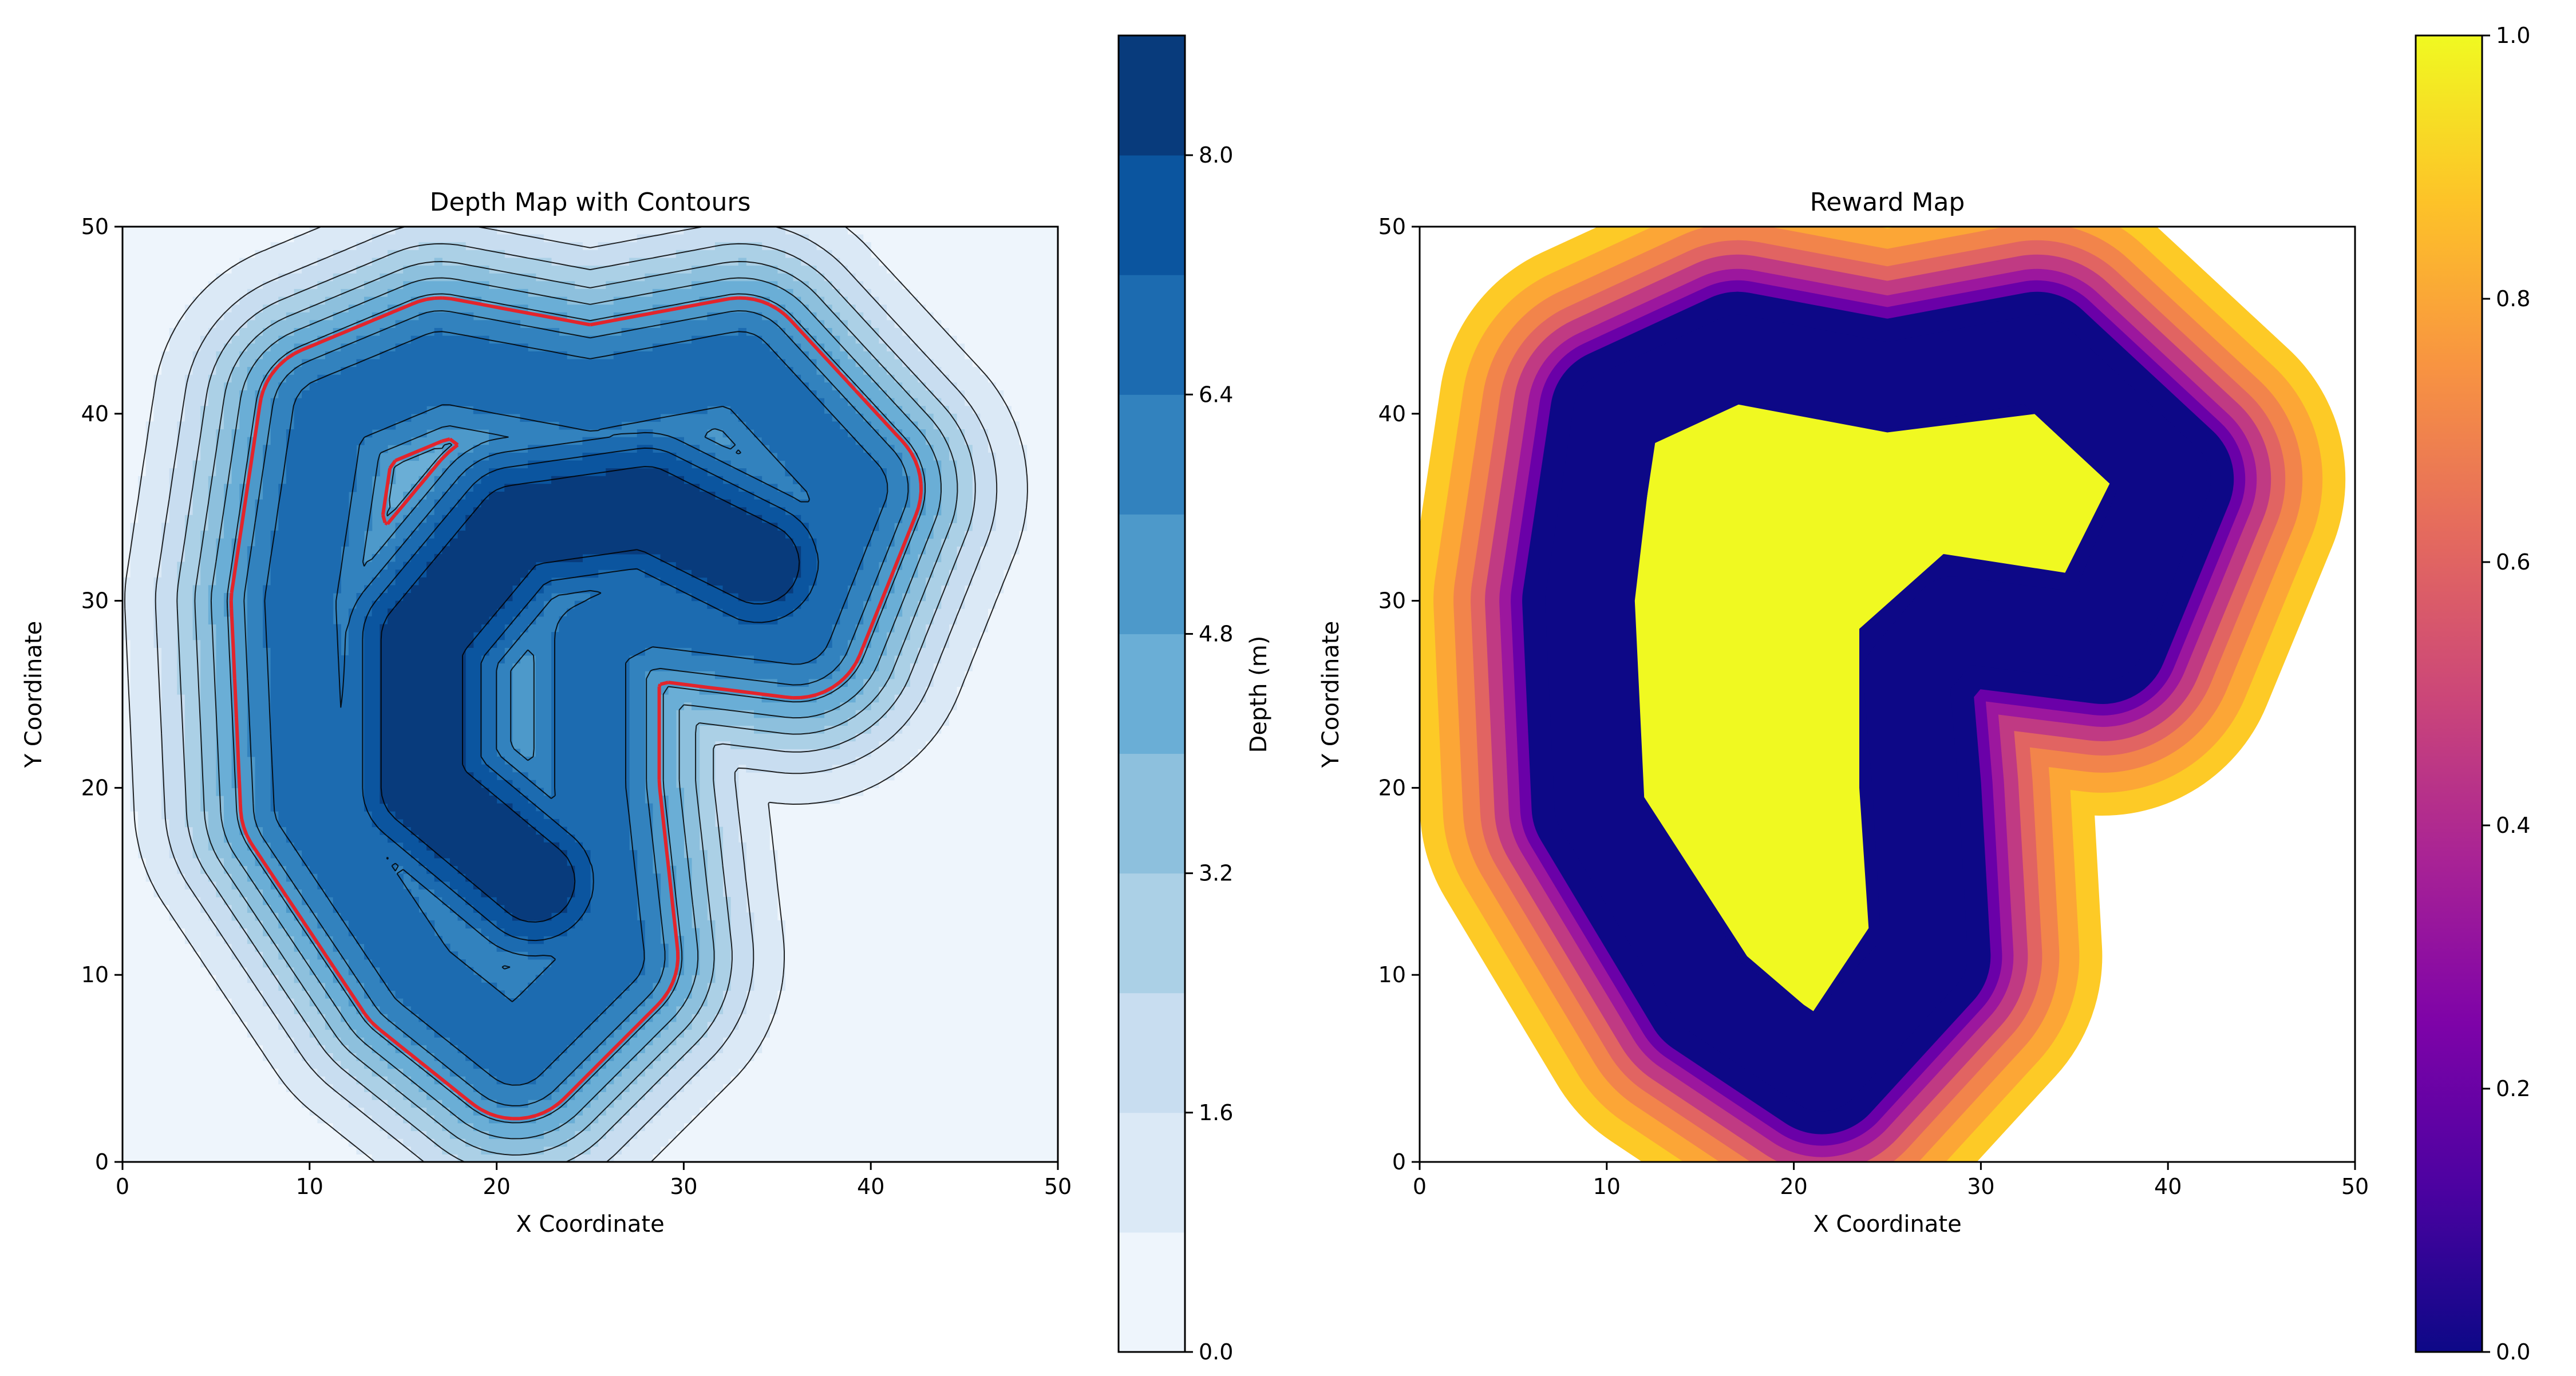 The width and height of the screenshot is (2576, 1376). I want to click on depth-x-ticks: 0 10 20 30 40 50, so click(594, 1181).